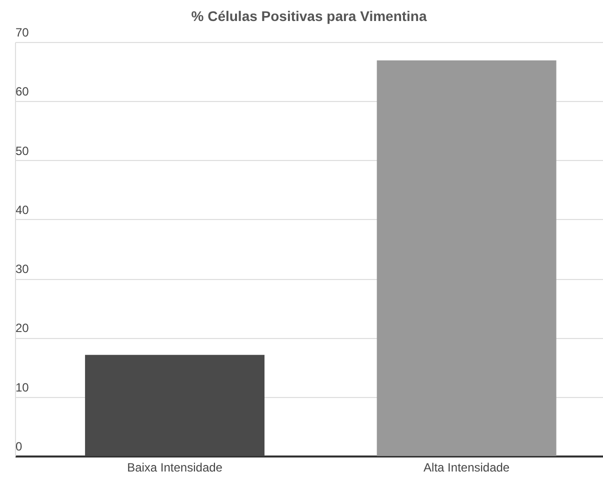  I want to click on y-tick-label: 60, so click(23, 91).